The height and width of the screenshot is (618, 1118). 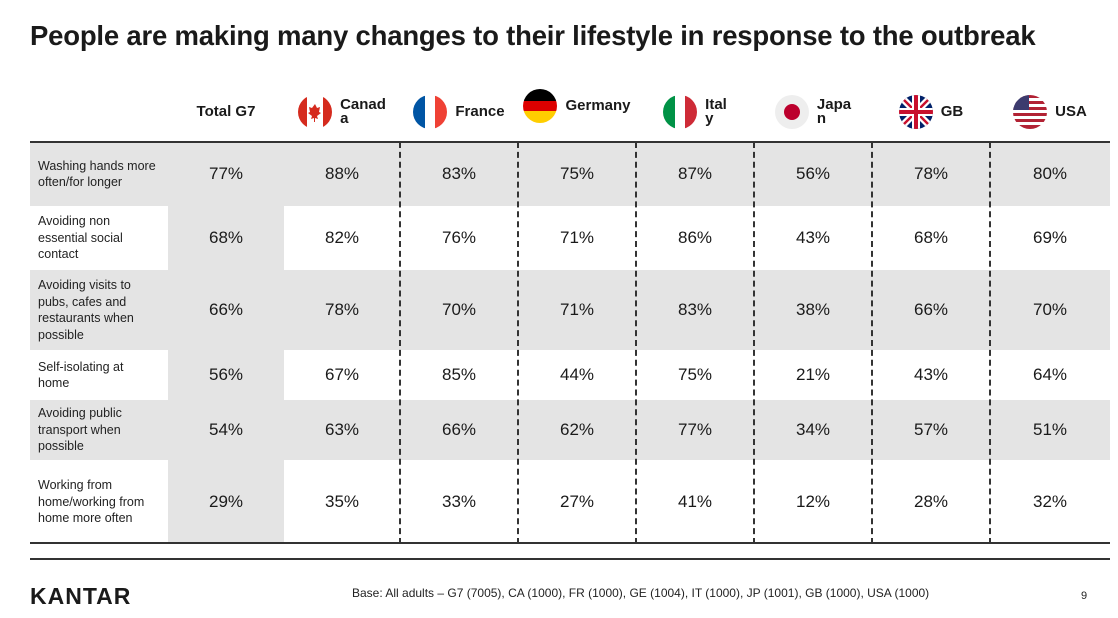 I want to click on table-cell: 38%, so click(x=813, y=309).